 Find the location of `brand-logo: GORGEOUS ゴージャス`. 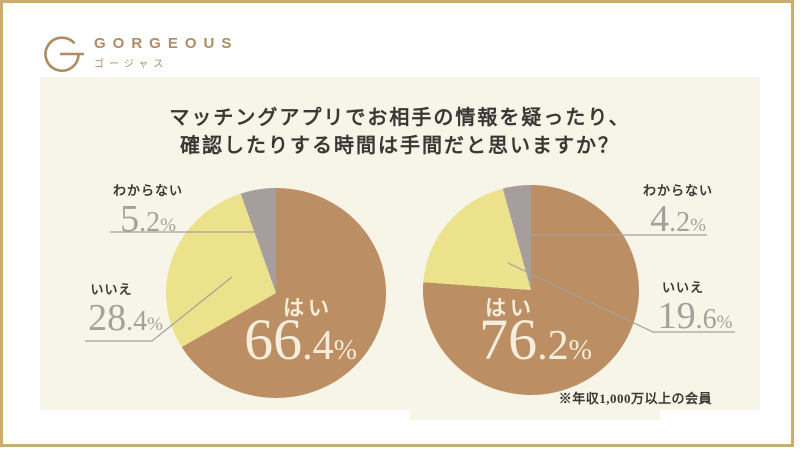

brand-logo: GORGEOUS ゴージャス is located at coordinates (139, 54).